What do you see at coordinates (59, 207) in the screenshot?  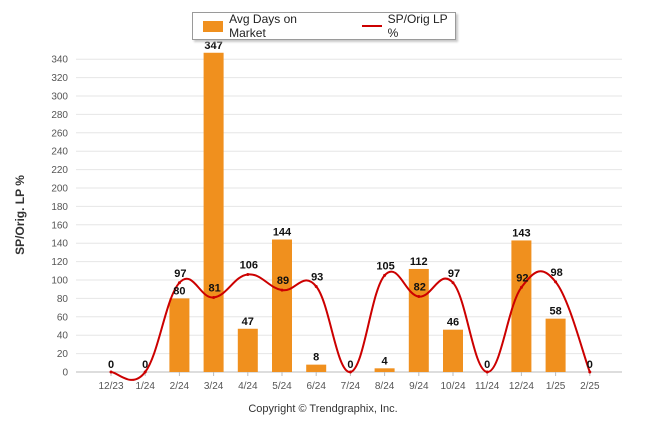 I see `y-tick-label: 180` at bounding box center [59, 207].